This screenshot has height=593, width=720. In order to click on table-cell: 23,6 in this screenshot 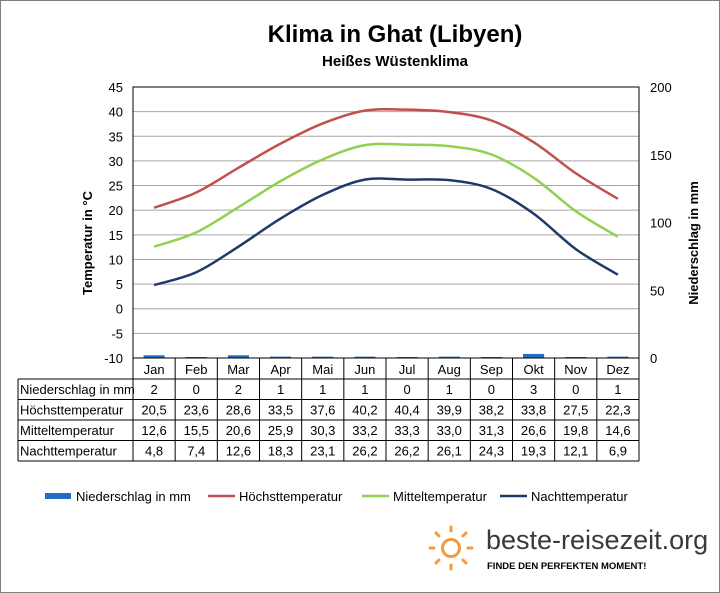, I will do `click(196, 410)`.